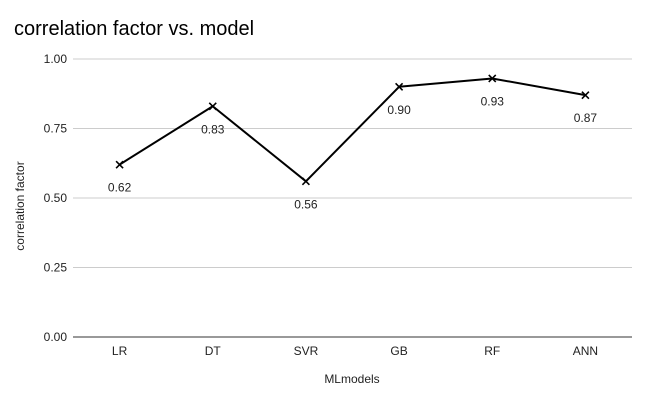 This screenshot has width=650, height=401. Describe the element at coordinates (355, 351) in the screenshot. I see `x-axis-ticks: LR DT SVR GB RF ANN` at that location.